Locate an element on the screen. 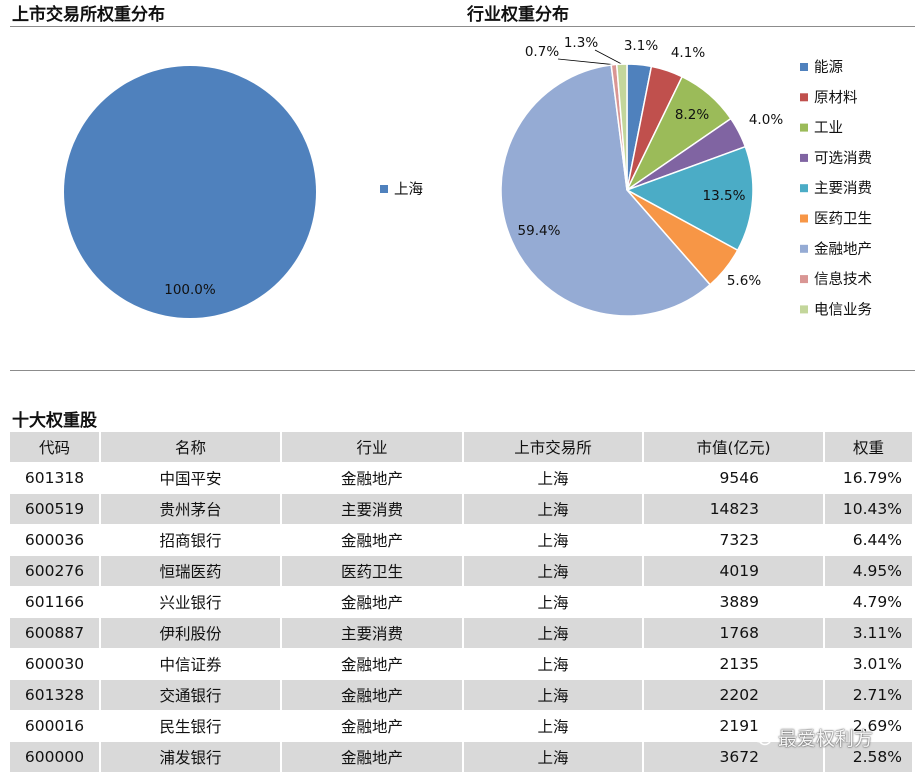 The image size is (917, 782). table-cell: 601318 is located at coordinates (55, 478).